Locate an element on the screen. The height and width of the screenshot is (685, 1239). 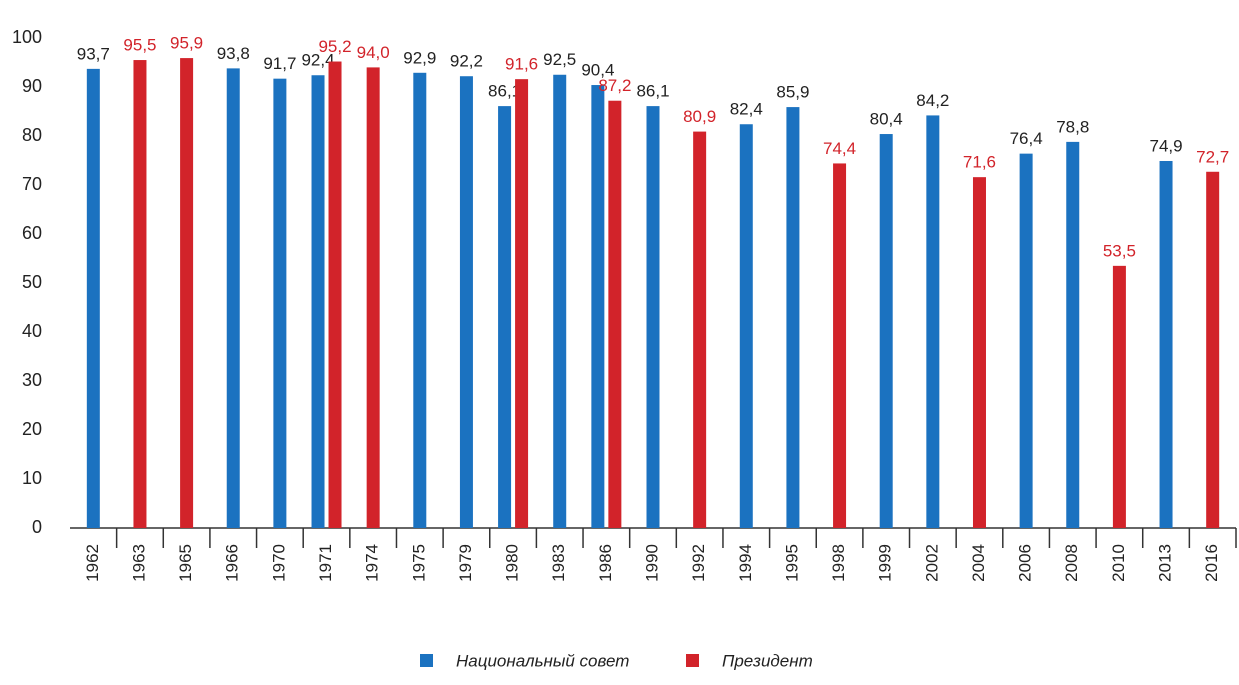
legend-label: Национальный совет is located at coordinates (542, 660).